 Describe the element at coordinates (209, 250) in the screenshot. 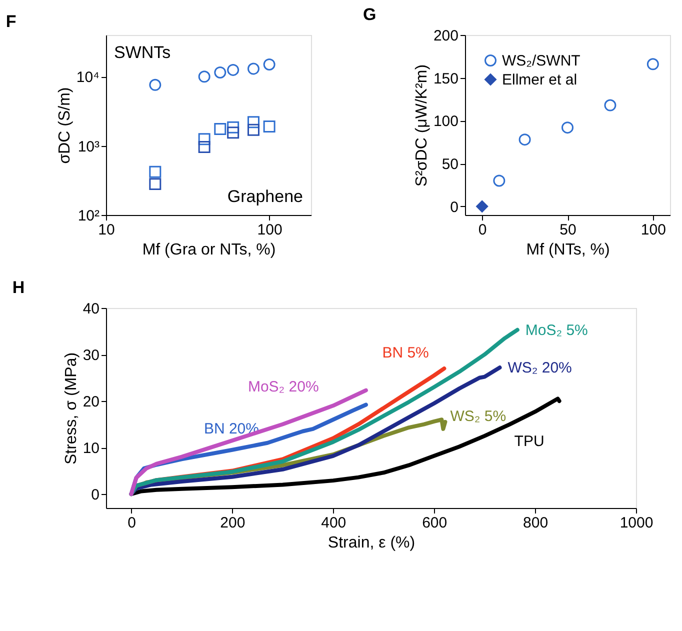

I see `x-axis-title: Mf (Gra or NTs, %)` at that location.